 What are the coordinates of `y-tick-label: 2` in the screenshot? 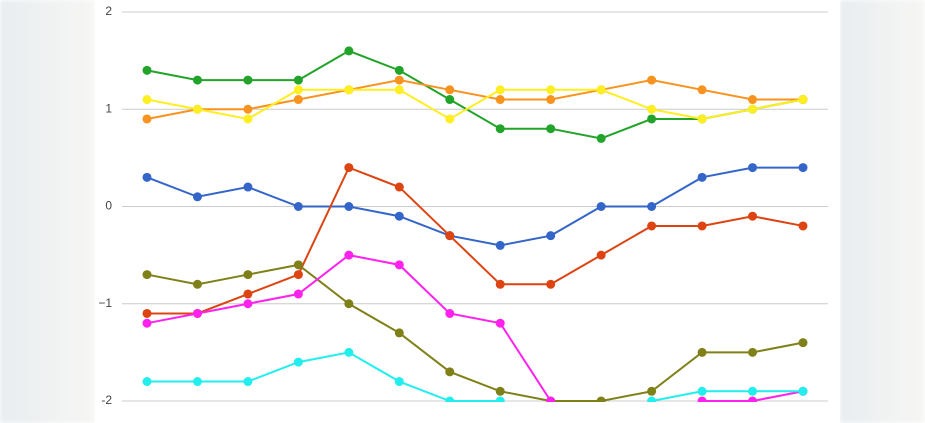 It's located at (108, 11).